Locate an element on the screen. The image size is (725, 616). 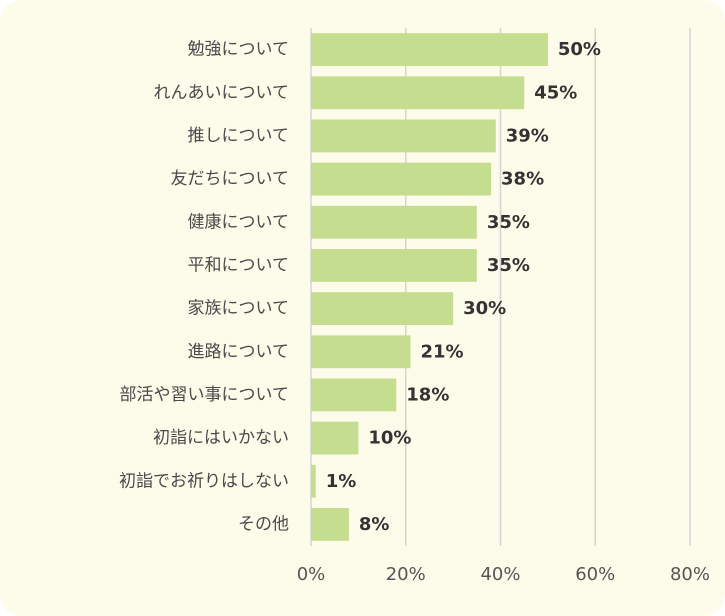
value-label-11: 8% is located at coordinates (374, 524).